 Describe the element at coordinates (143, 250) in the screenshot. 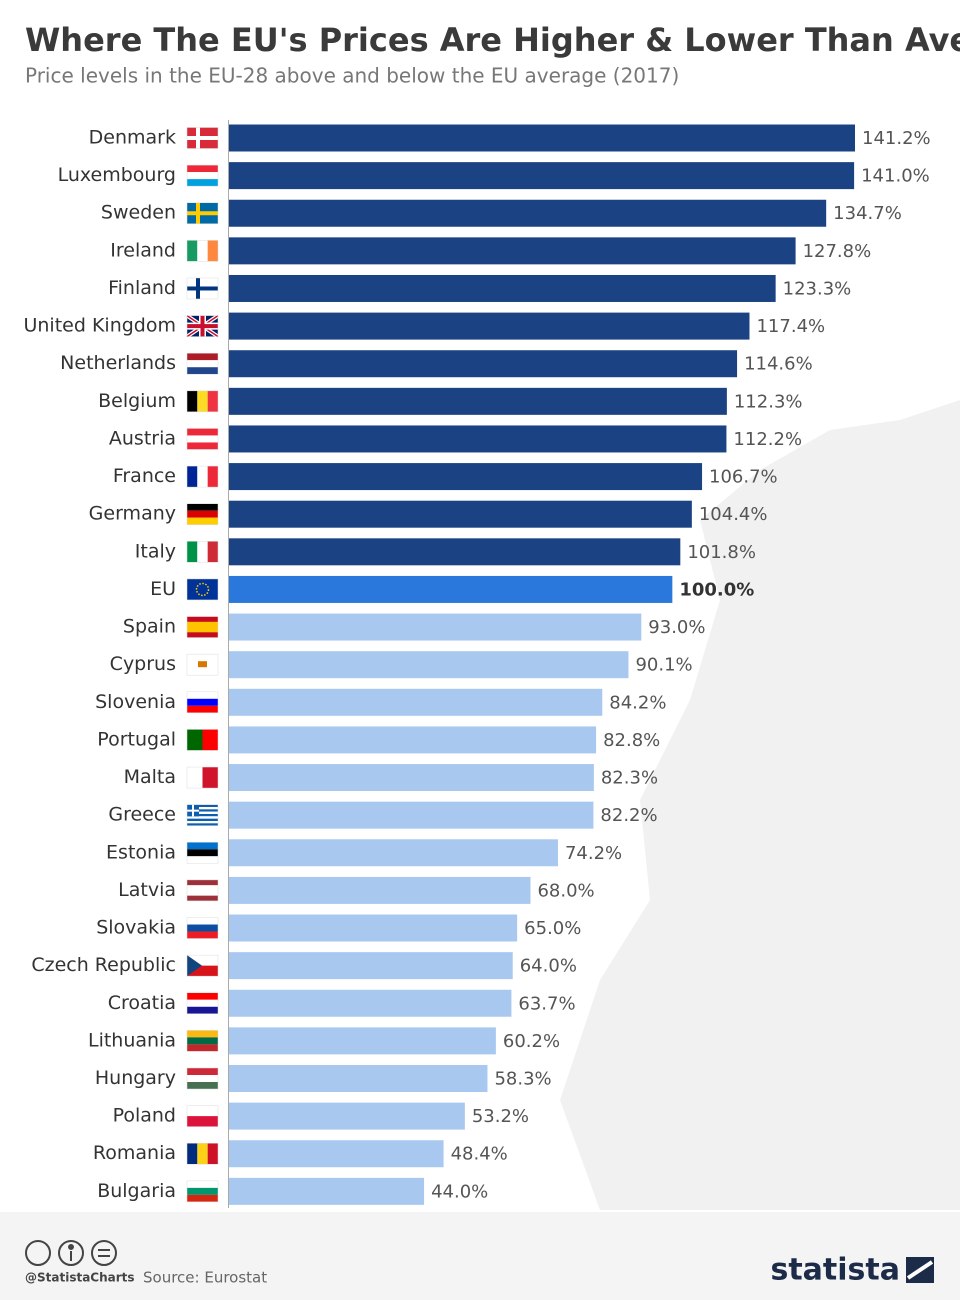

I see `category-label: Ireland` at that location.